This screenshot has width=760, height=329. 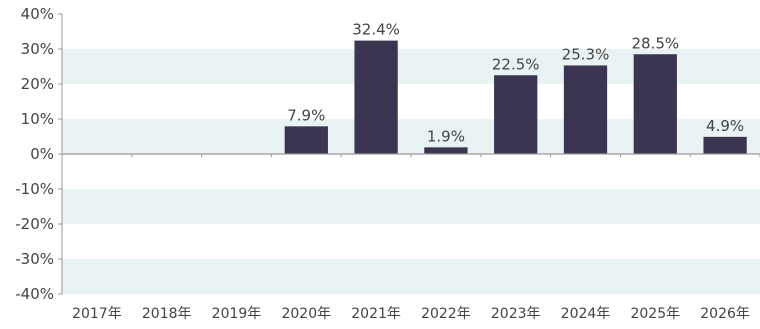 I want to click on data-label: 4.9%, so click(x=725, y=126).